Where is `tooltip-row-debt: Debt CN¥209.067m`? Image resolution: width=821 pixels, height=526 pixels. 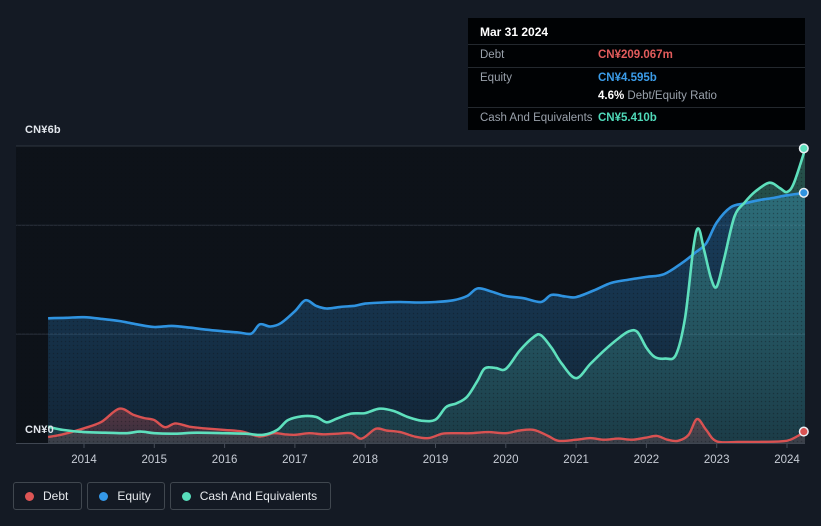 tooltip-row-debt: Debt CN¥209.067m is located at coordinates (636, 55).